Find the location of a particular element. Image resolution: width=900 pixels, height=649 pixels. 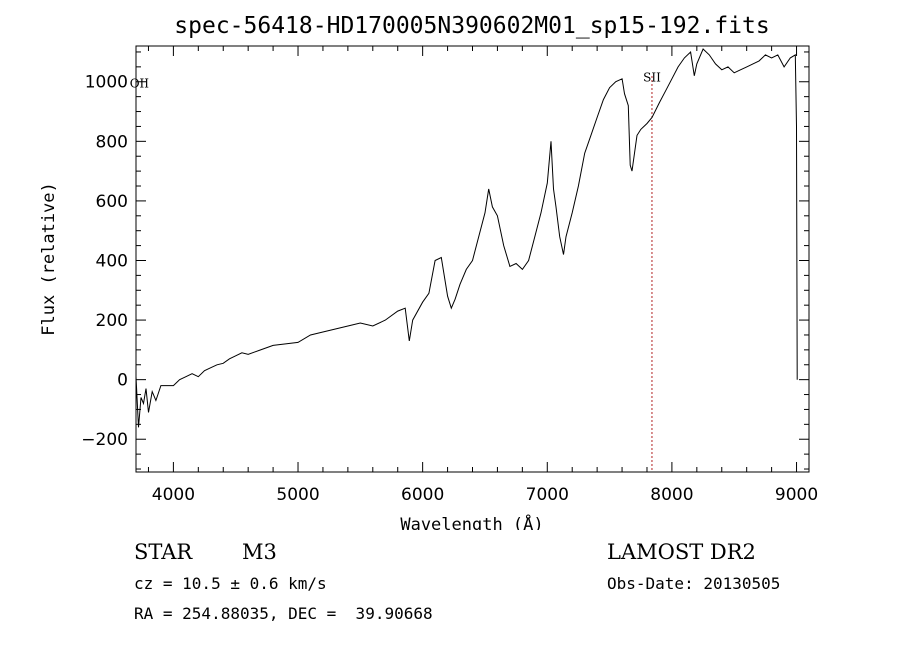

x-tick-label: 5000 is located at coordinates (297, 495).